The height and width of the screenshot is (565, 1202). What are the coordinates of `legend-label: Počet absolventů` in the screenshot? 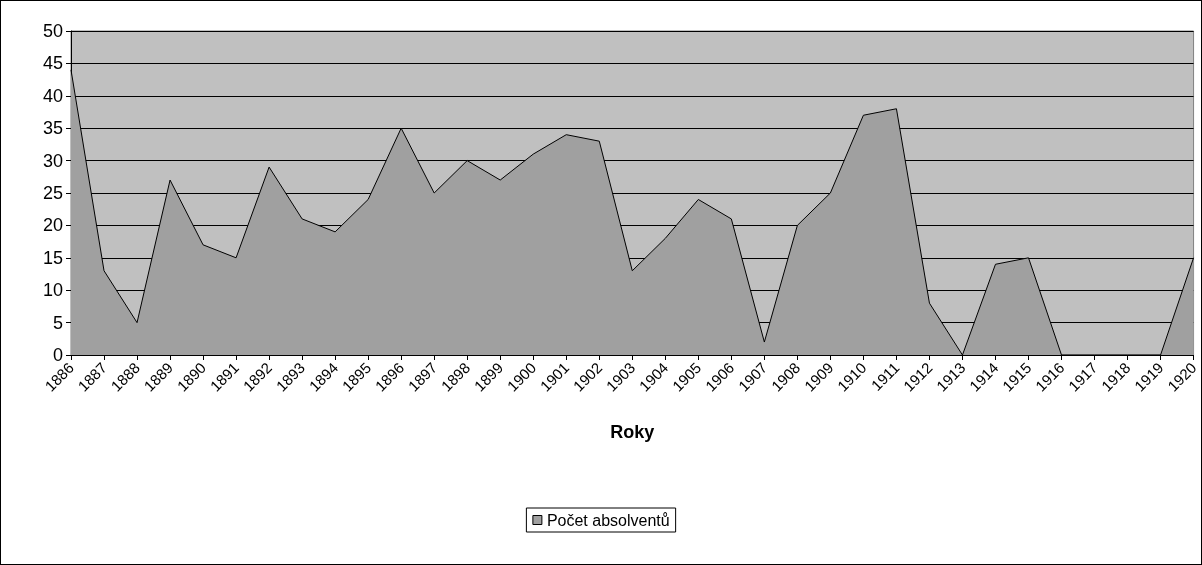 It's located at (608, 520).